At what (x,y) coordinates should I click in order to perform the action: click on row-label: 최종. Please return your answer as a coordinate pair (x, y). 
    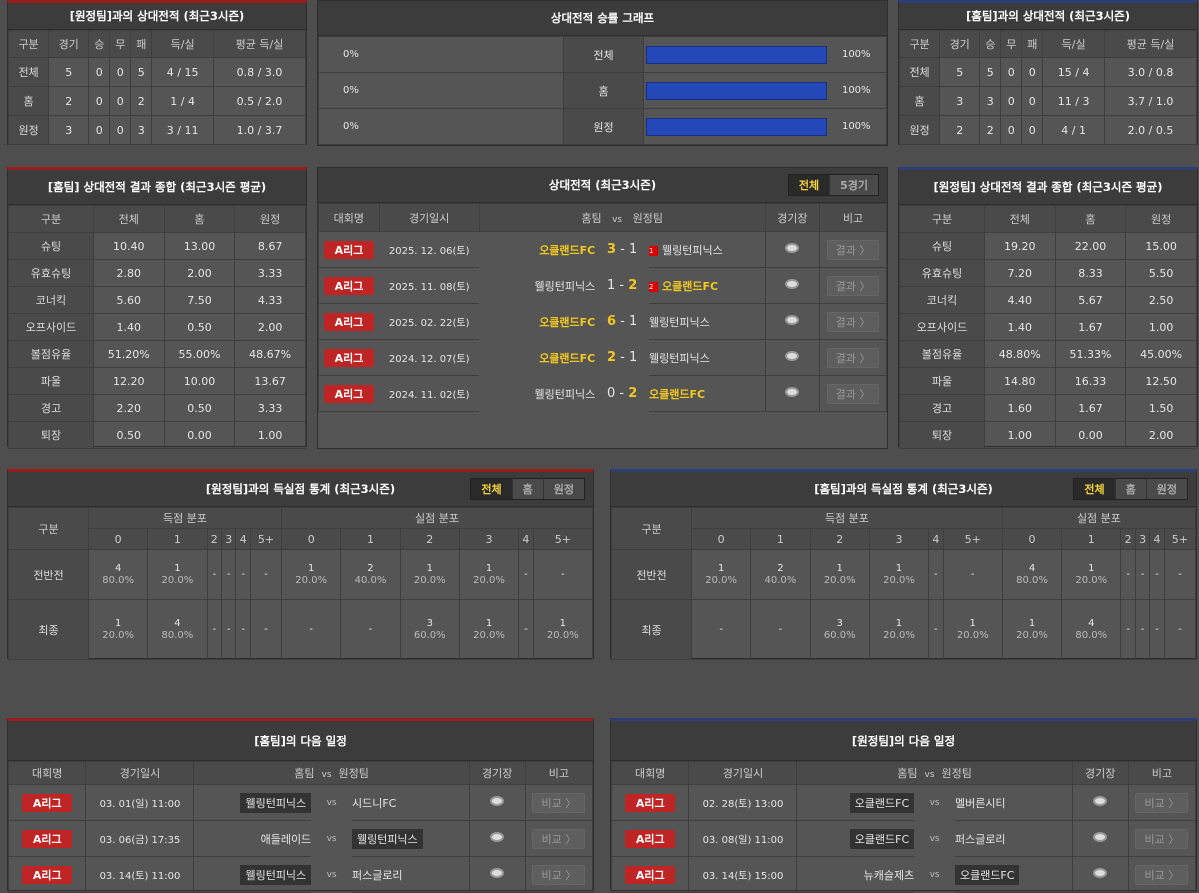
    Looking at the image, I should click on (651, 629).